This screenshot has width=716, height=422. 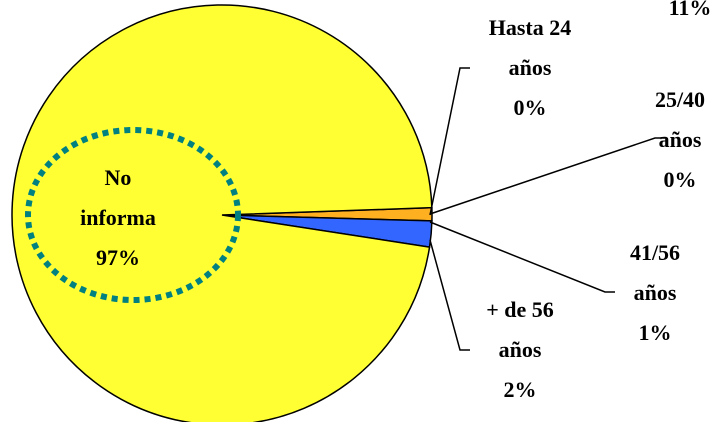 What do you see at coordinates (690, 10) in the screenshot?
I see `annotation: 11%` at bounding box center [690, 10].